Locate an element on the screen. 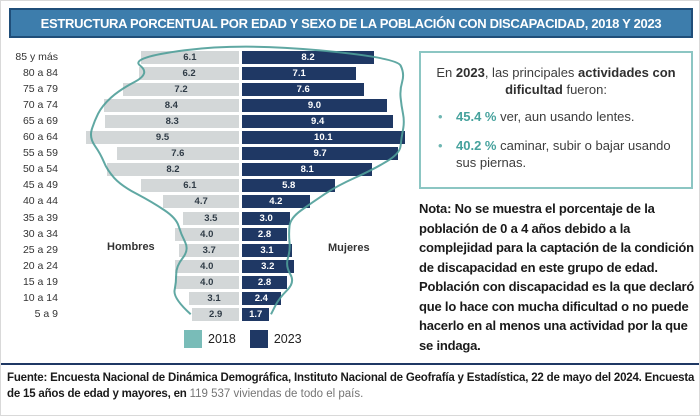 This screenshot has width=700, height=416. bar-men-2023: 7.2 is located at coordinates (181, 90).